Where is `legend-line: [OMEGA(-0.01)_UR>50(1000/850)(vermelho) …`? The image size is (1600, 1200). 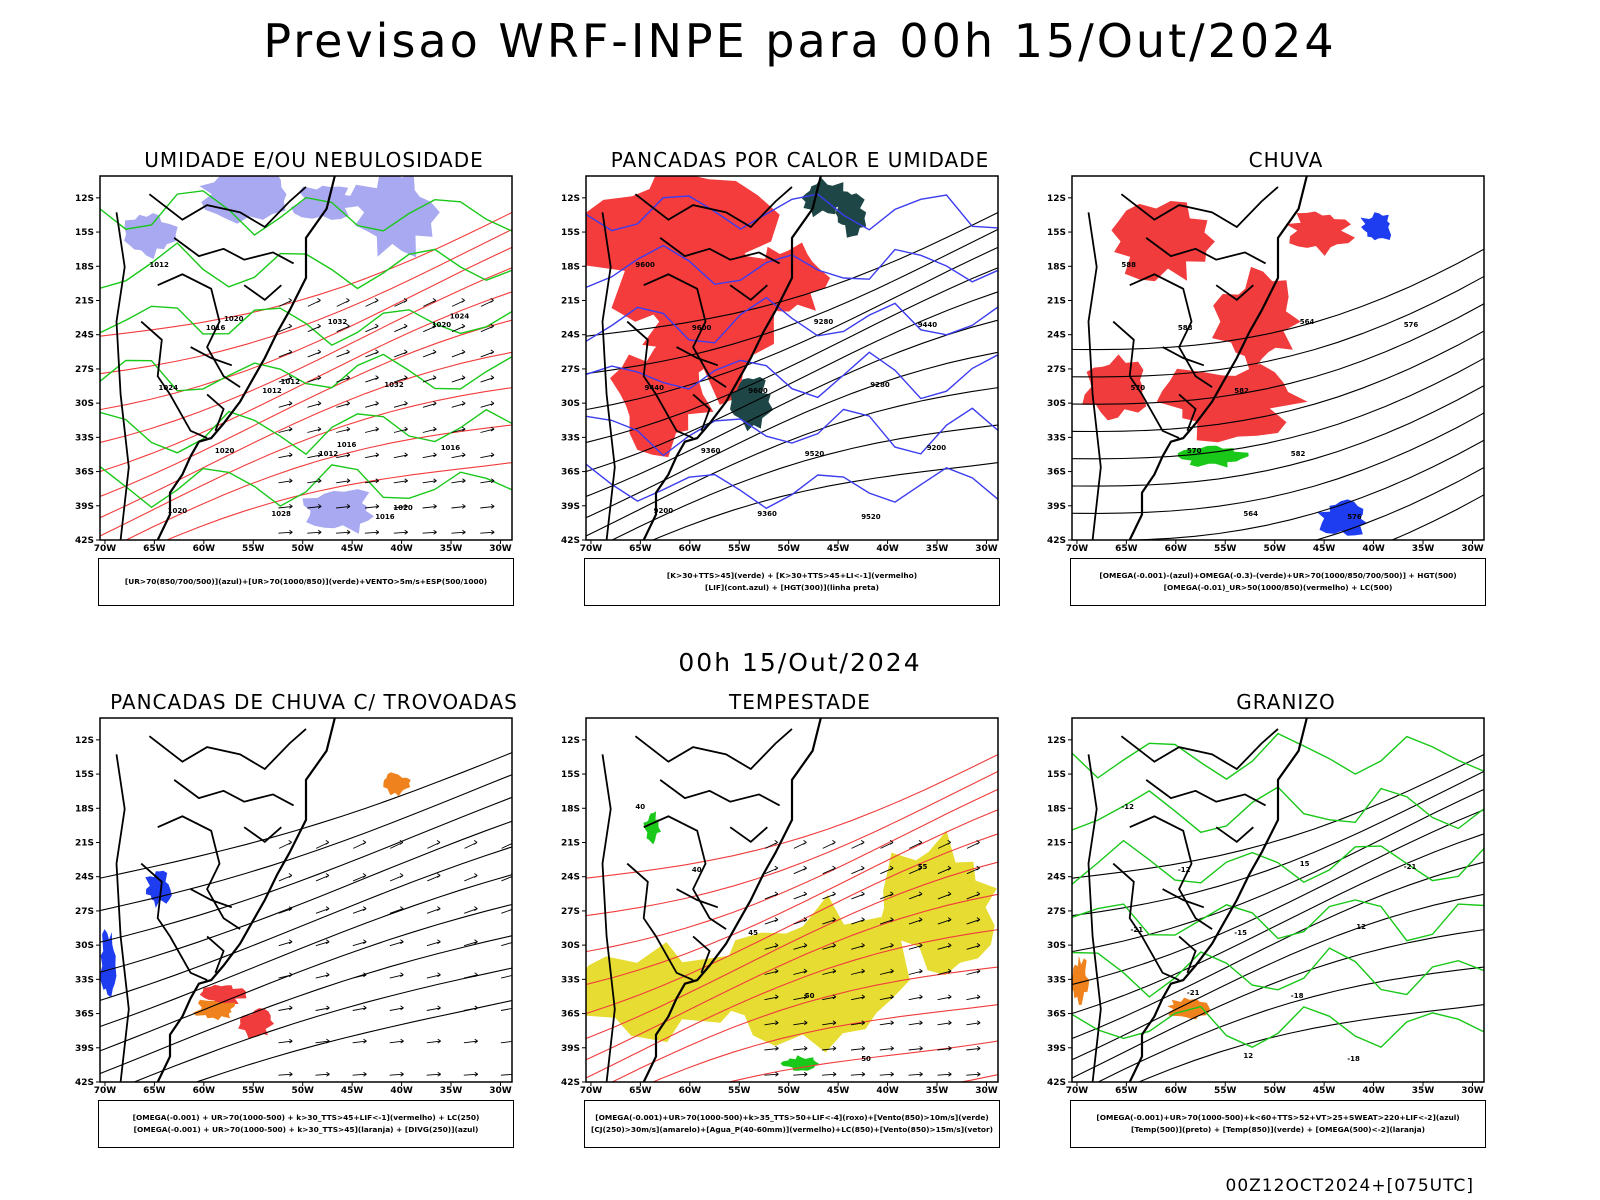 legend-line: [OMEGA(-0.01)_UR>50(1000/850)(vermelho) … is located at coordinates (1278, 587).